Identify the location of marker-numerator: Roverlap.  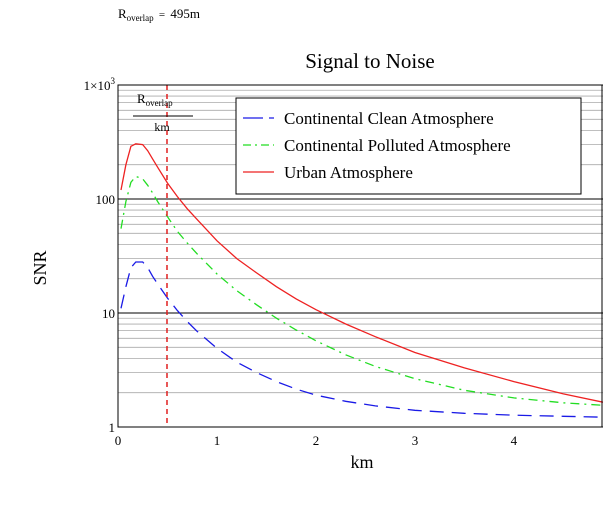
(155, 99).